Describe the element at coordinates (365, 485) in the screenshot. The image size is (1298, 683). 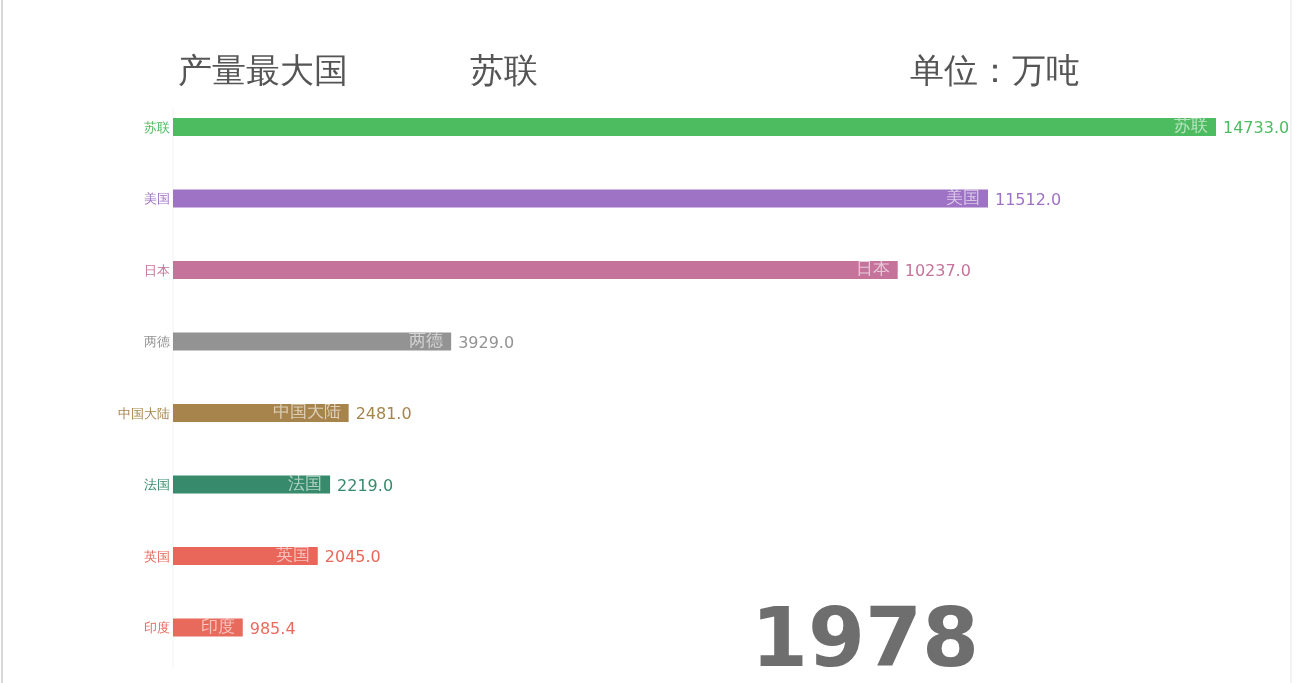
I see `data-label: 2219.0` at that location.